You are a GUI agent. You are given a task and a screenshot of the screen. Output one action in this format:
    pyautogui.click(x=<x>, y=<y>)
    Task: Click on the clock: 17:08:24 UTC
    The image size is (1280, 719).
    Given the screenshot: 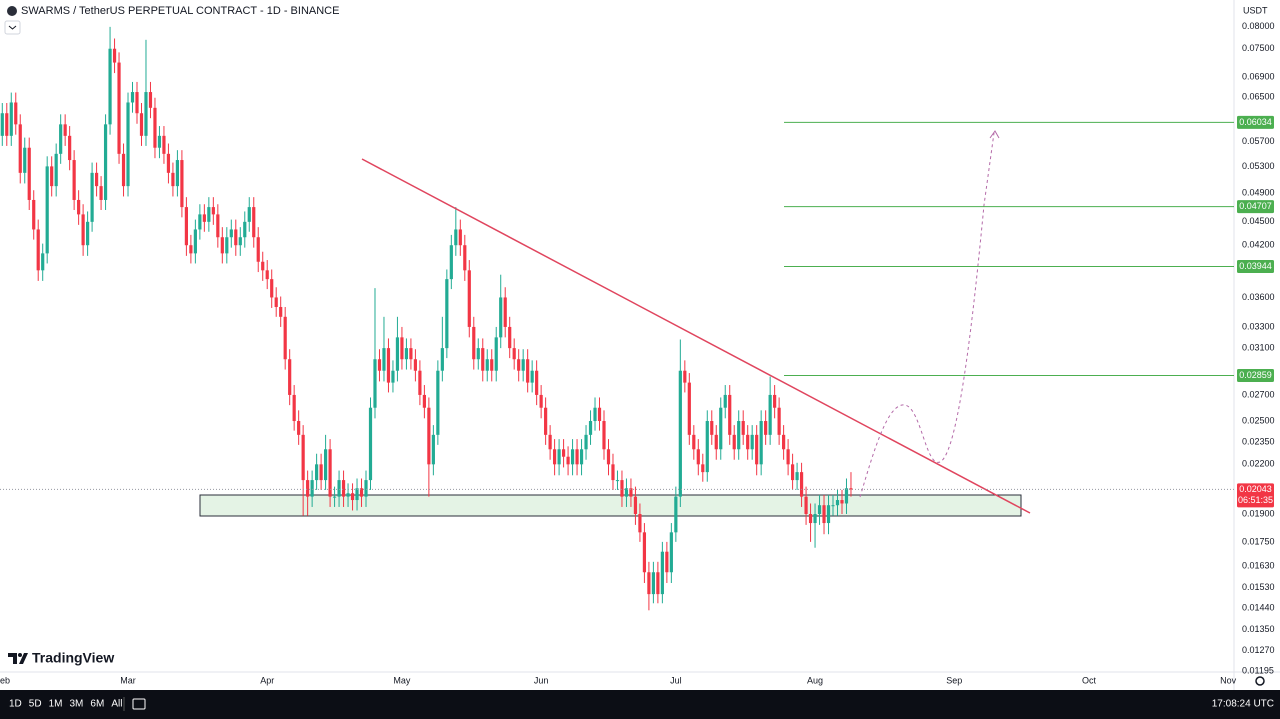 What is the action you would take?
    pyautogui.click(x=1243, y=704)
    